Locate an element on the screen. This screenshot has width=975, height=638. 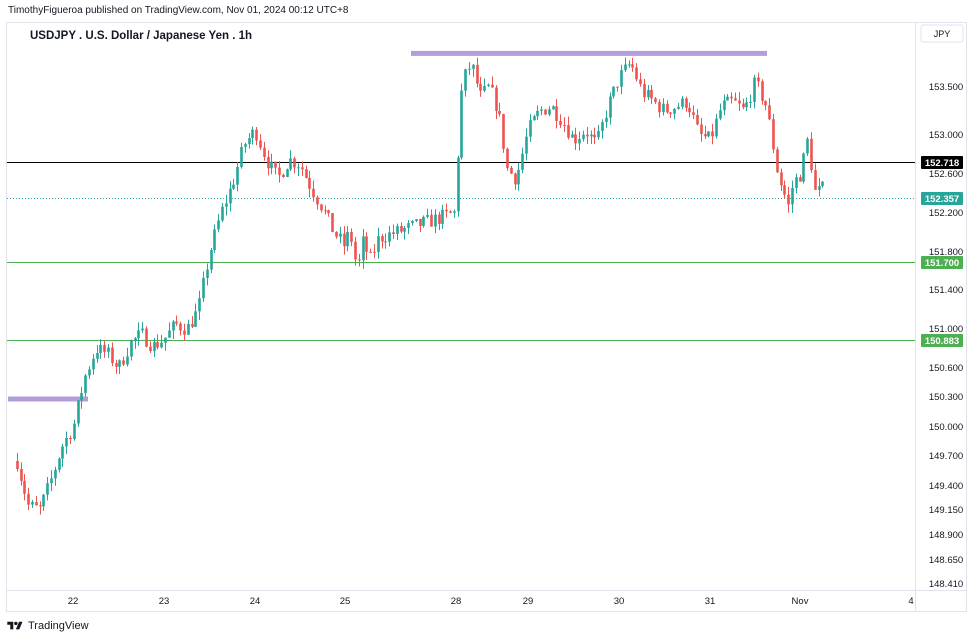
currency-label: JPY is located at coordinates (942, 34).